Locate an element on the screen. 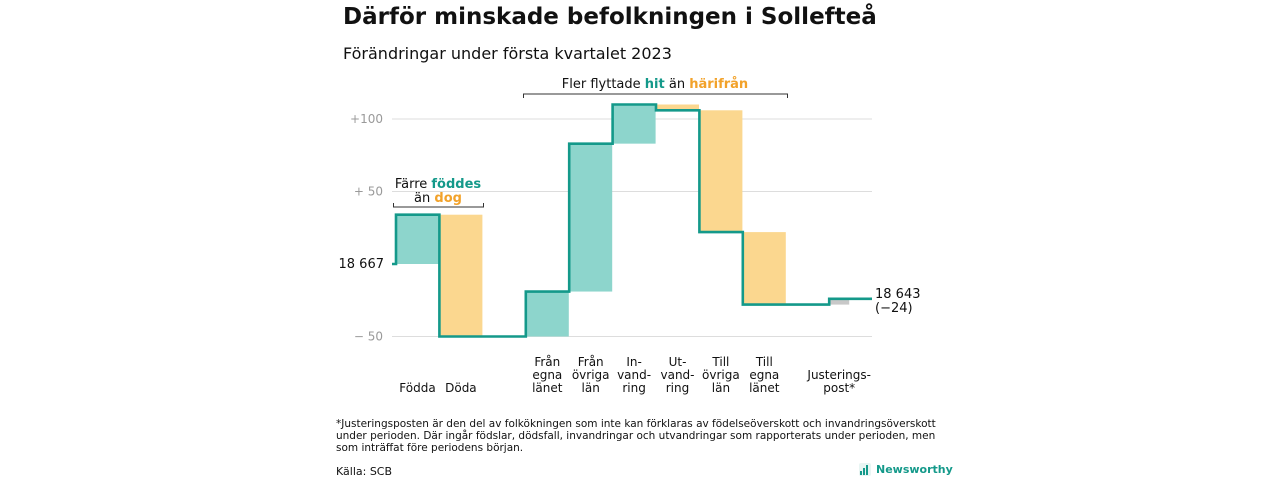  chart-title: Därför minskade befolkningen i Sollefteå is located at coordinates (610, 17).